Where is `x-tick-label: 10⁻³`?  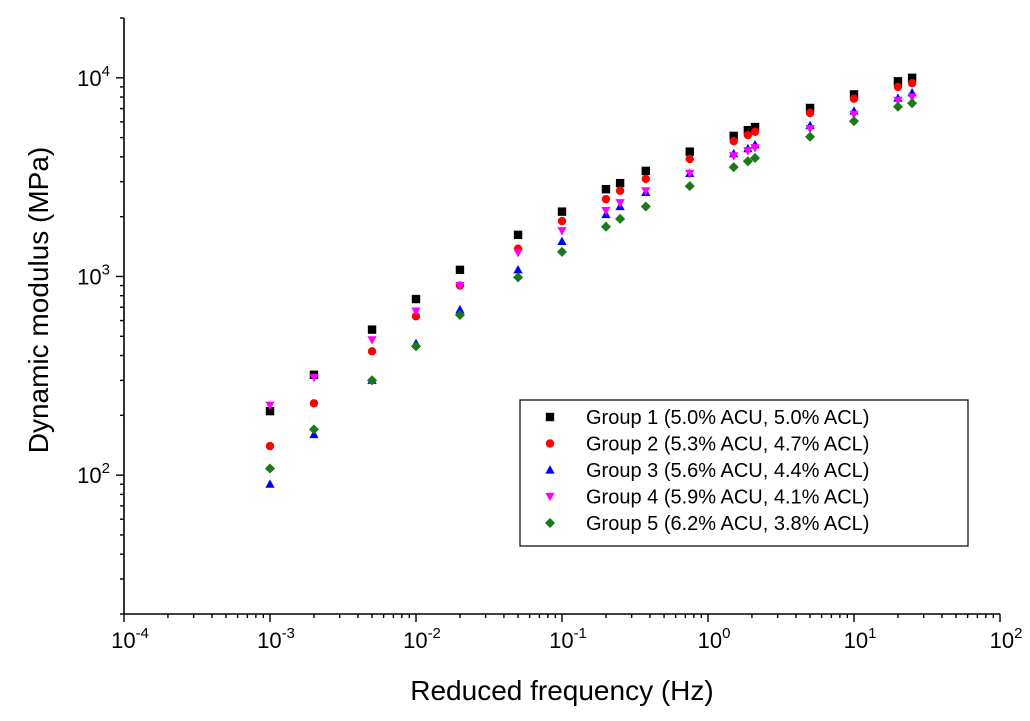
x-tick-label: 10⁻³ is located at coordinates (276, 639).